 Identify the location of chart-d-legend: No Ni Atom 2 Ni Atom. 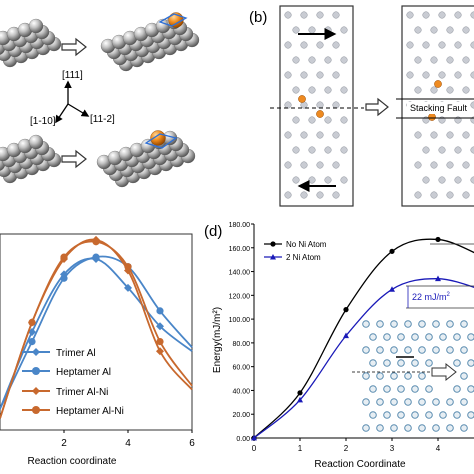
(295, 251).